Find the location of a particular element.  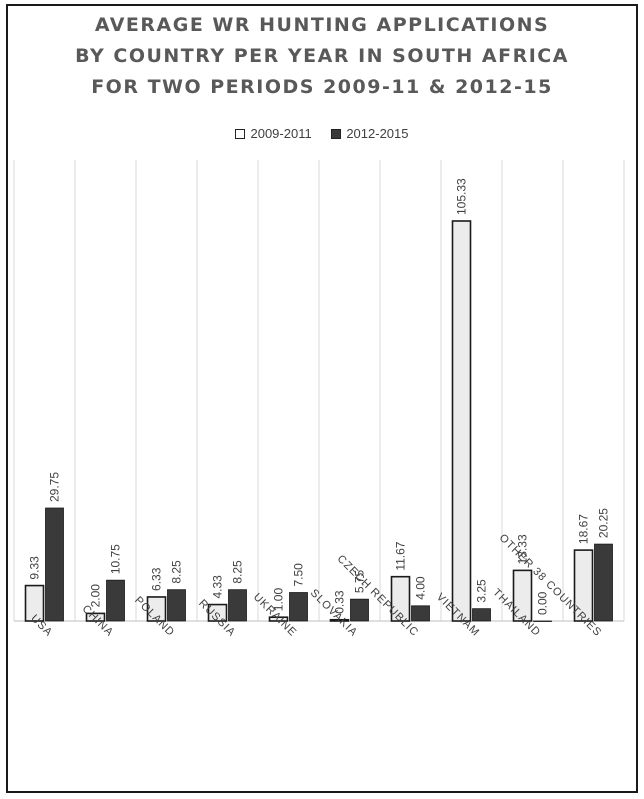

chart-title-line-2: BY COUNTRY PER YEAR IN SOUTH AFRICA is located at coordinates (322, 56).